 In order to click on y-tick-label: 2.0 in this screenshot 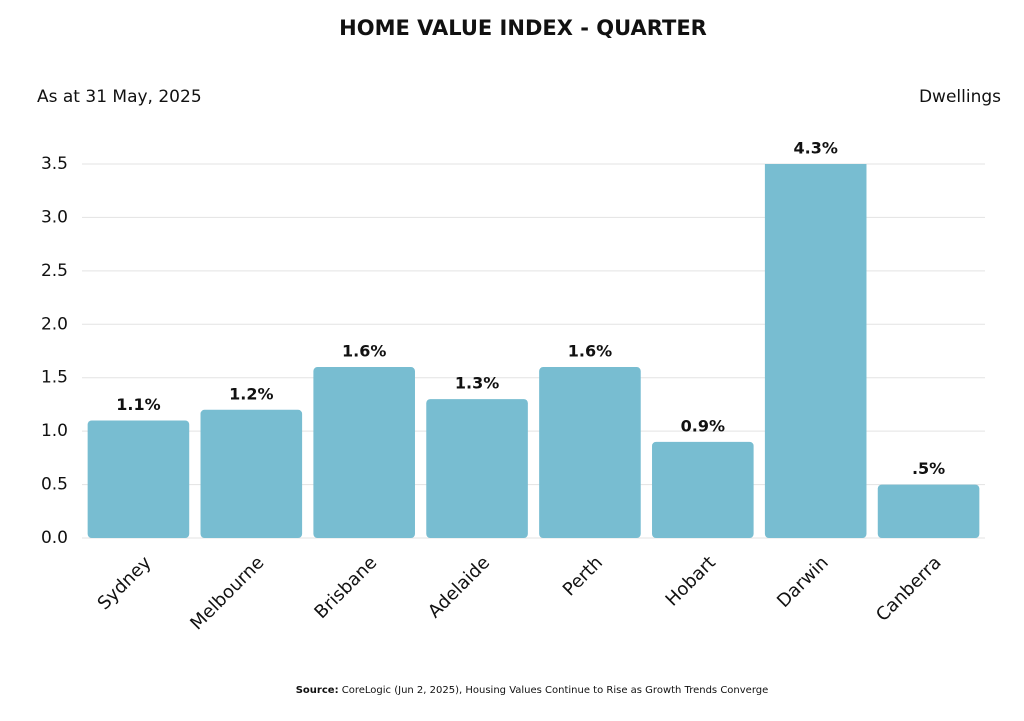, I will do `click(54, 324)`.